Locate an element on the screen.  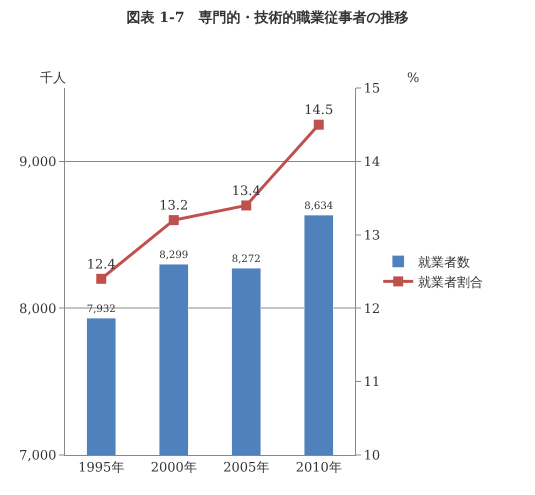
y-tick-label: 7,000 is located at coordinates (37, 456).